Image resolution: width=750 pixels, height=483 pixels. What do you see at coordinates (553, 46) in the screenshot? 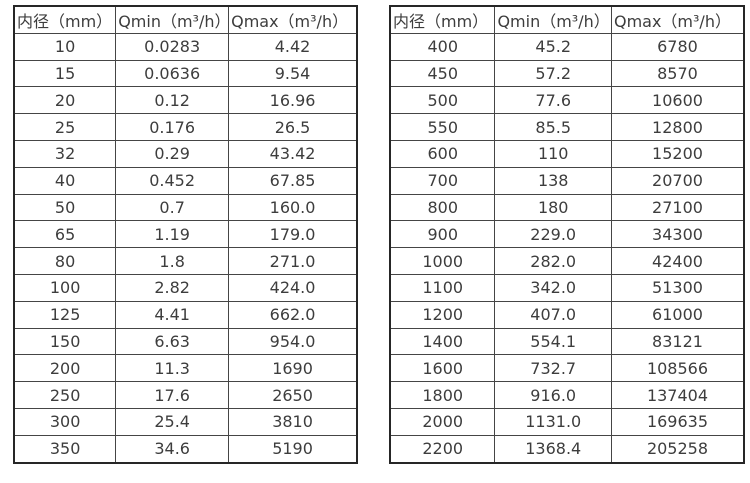
I see `table-cell-qmin: 45.2` at bounding box center [553, 46].